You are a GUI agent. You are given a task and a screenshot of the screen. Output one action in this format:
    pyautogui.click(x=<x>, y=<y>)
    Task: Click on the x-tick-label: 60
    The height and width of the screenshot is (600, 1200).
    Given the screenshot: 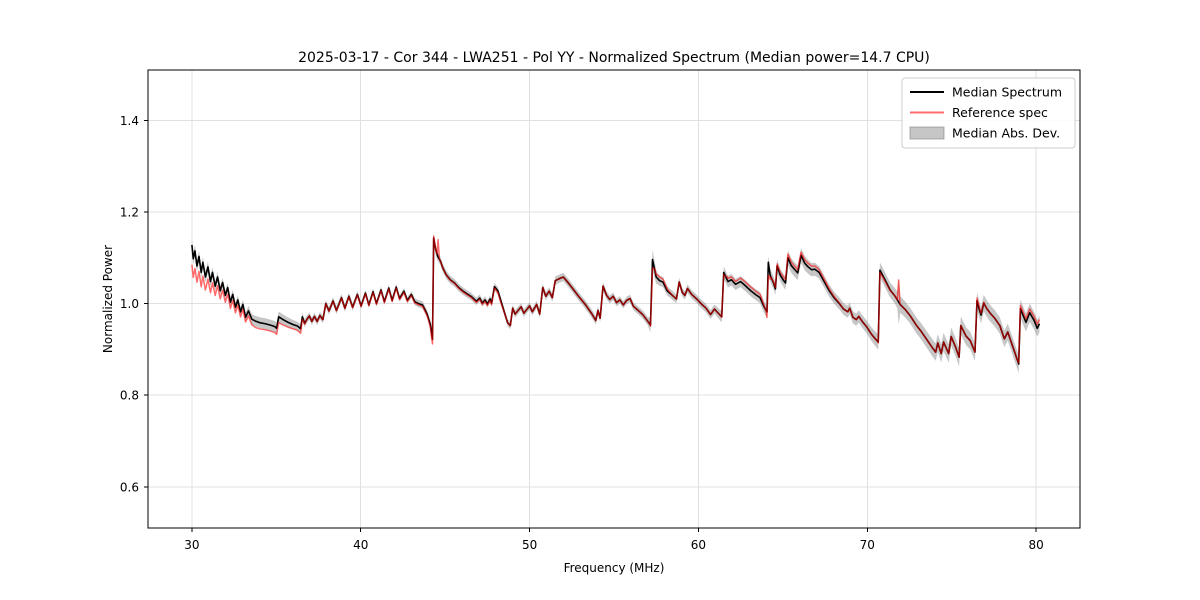 What is the action you would take?
    pyautogui.click(x=698, y=545)
    